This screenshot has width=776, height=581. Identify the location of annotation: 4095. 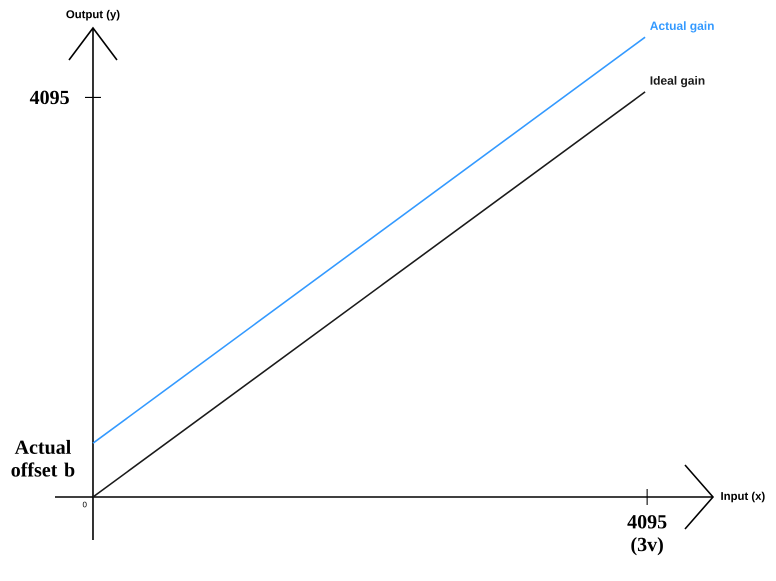
(49, 97).